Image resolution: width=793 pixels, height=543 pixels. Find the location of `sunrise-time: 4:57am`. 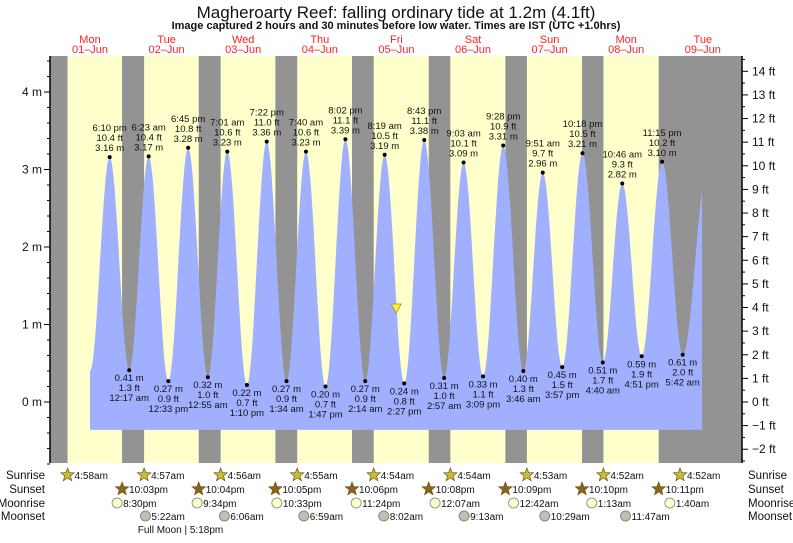

sunrise-time: 4:57am is located at coordinates (167, 476).